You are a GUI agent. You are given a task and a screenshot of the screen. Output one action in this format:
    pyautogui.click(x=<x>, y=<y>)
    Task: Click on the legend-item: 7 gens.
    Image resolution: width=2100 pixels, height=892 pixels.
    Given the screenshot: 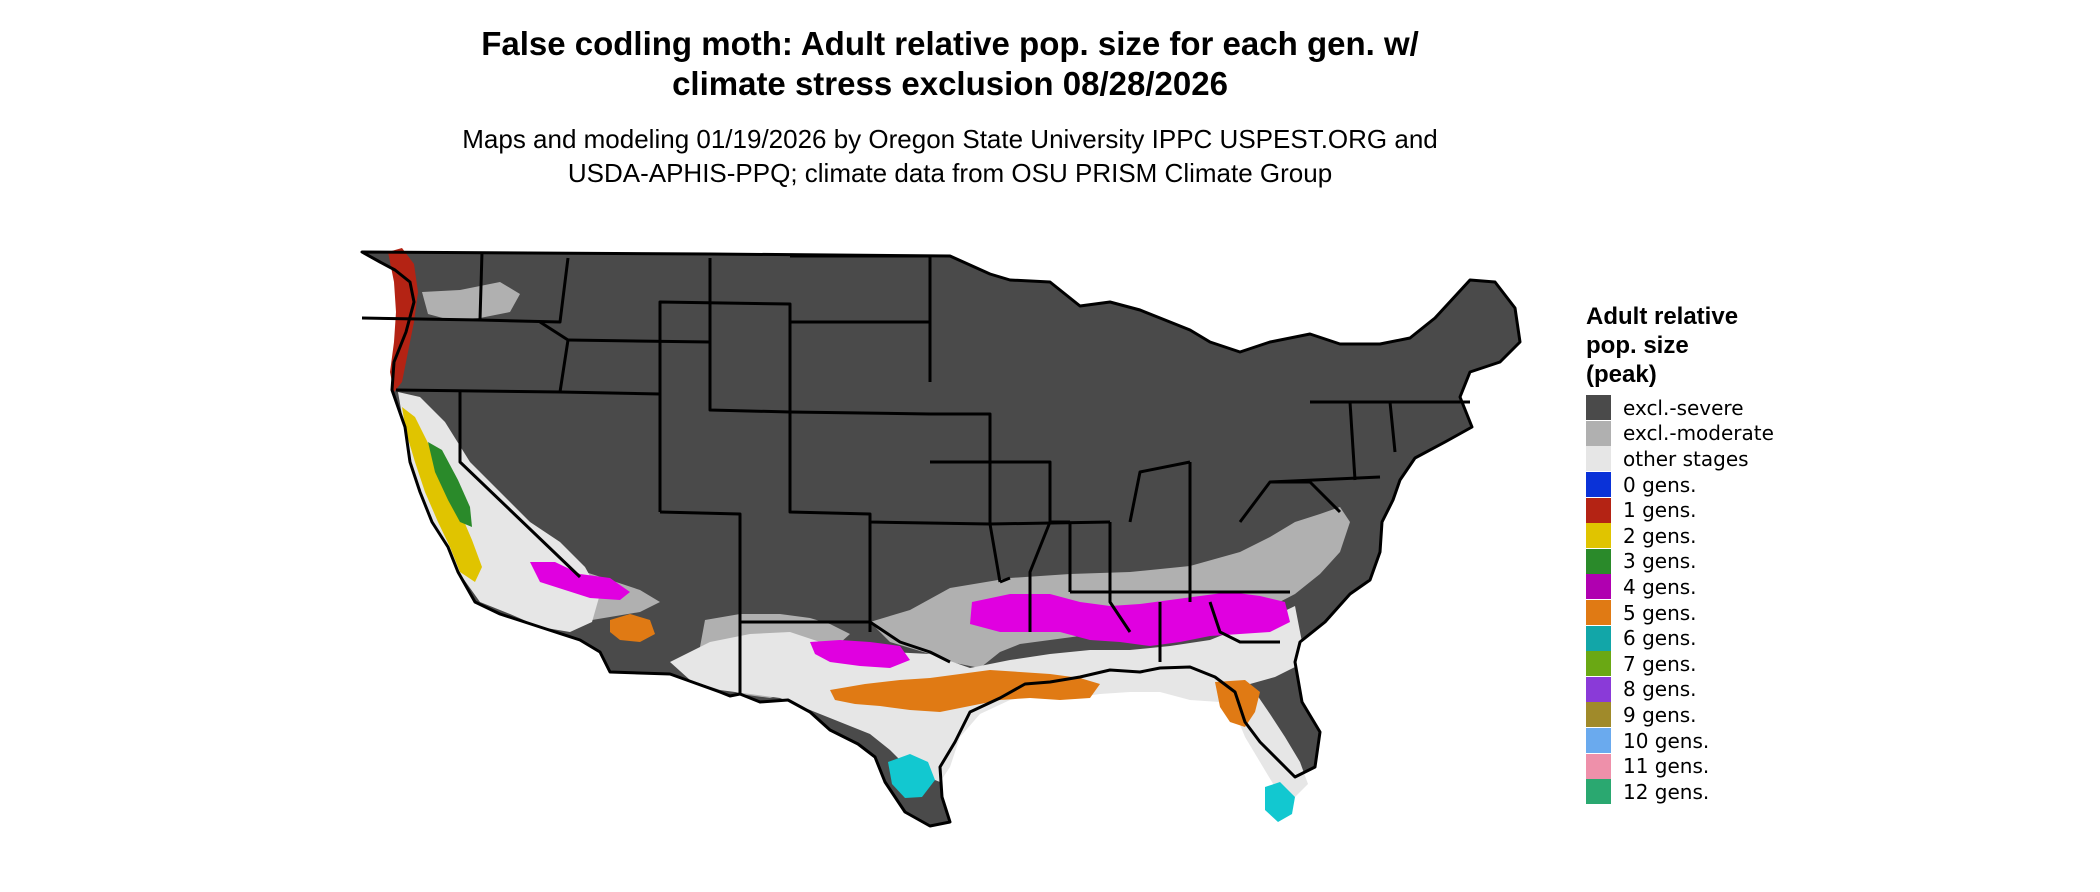 What is the action you would take?
    pyautogui.click(x=1716, y=664)
    